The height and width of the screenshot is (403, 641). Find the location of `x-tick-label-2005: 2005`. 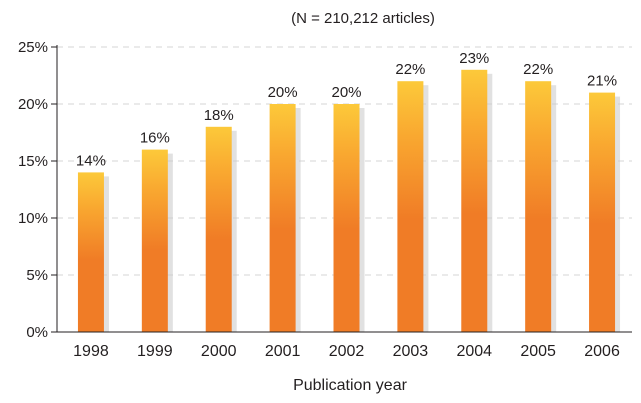

x-tick-label-2005: 2005 is located at coordinates (538, 351).